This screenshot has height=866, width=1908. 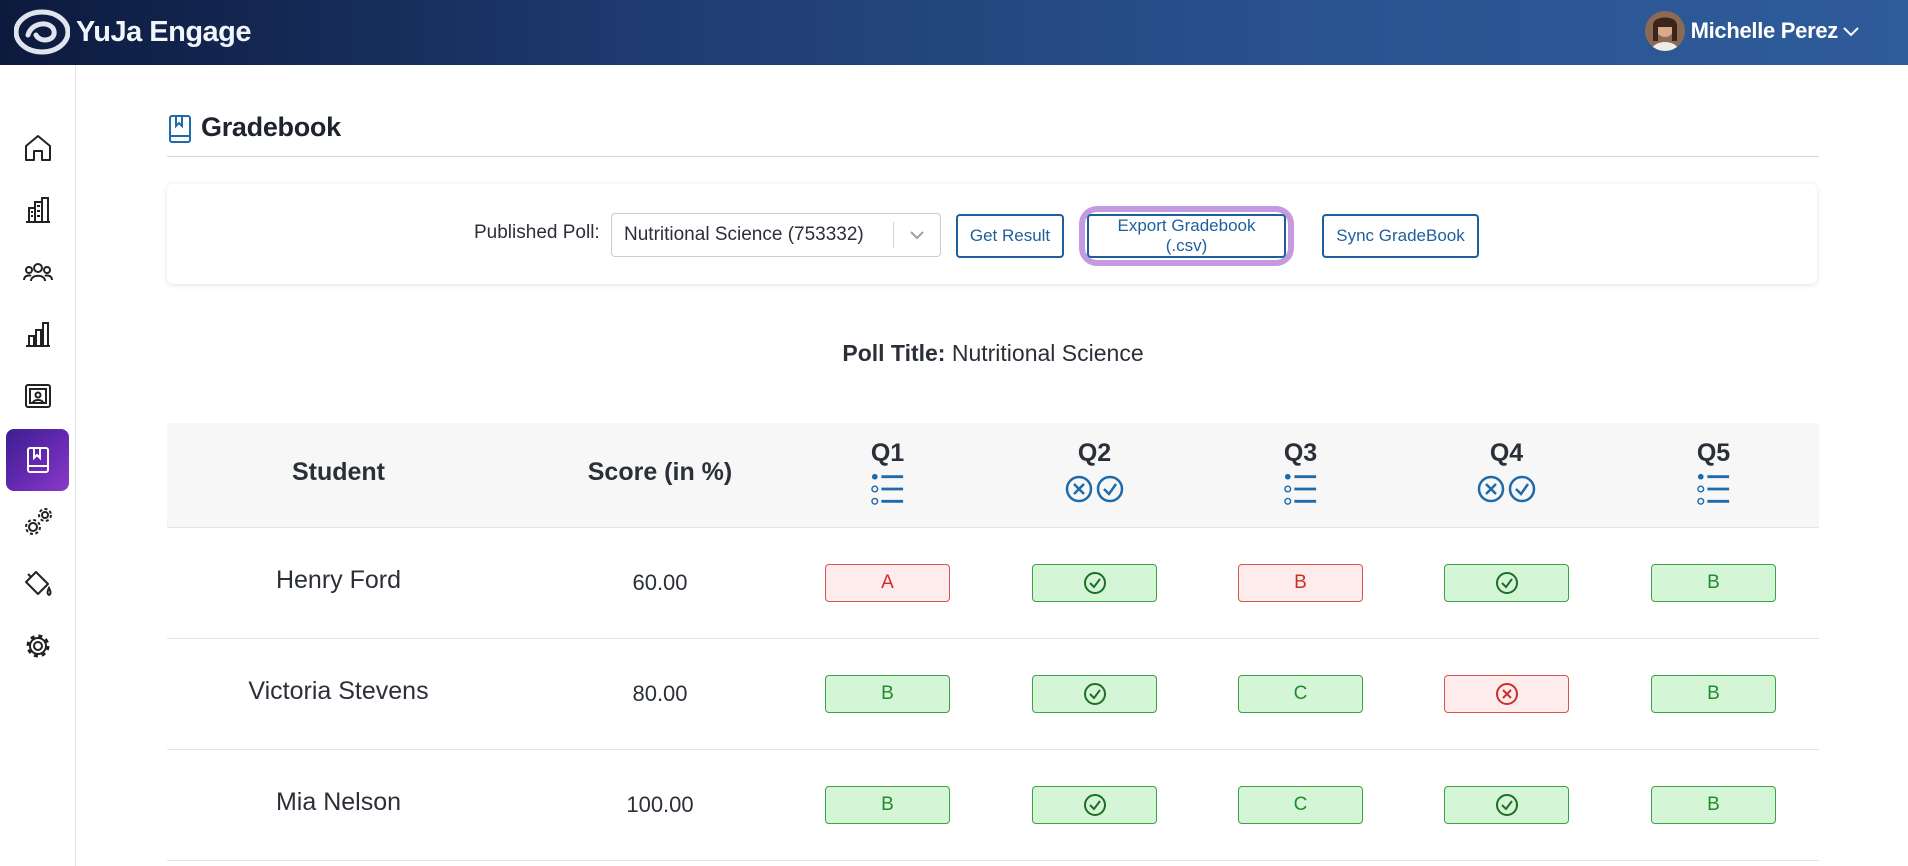 What do you see at coordinates (1094, 453) in the screenshot?
I see `question-label: Q2` at bounding box center [1094, 453].